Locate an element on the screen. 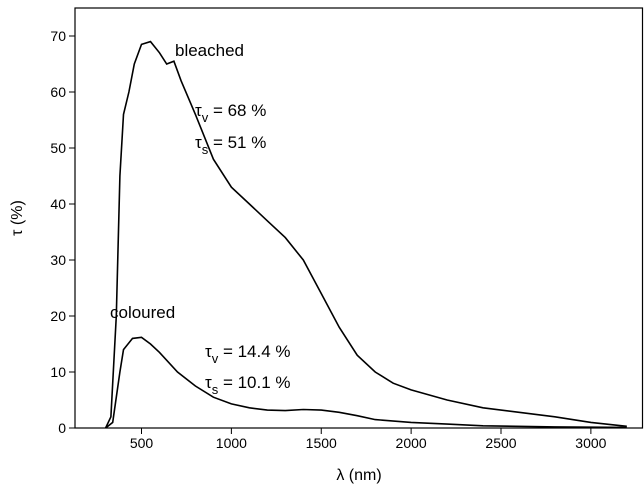 The height and width of the screenshot is (496, 644). annotation-text: = 68 % is located at coordinates (237, 110).